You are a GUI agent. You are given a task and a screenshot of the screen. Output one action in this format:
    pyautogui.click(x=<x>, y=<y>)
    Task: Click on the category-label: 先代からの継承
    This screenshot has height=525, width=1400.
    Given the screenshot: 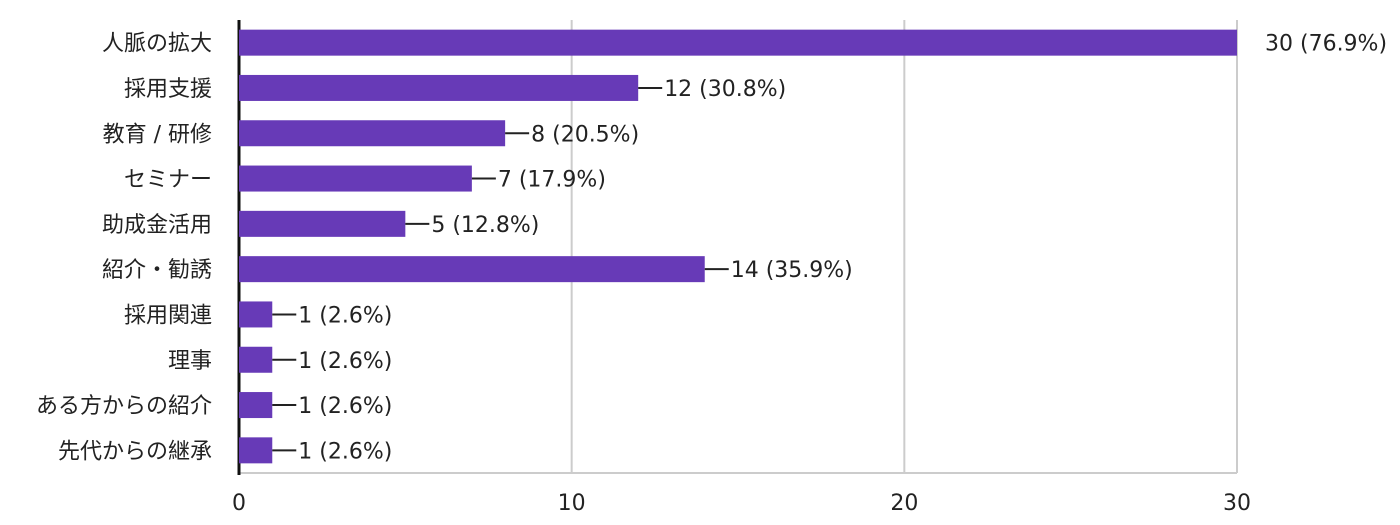 What is the action you would take?
    pyautogui.click(x=135, y=451)
    